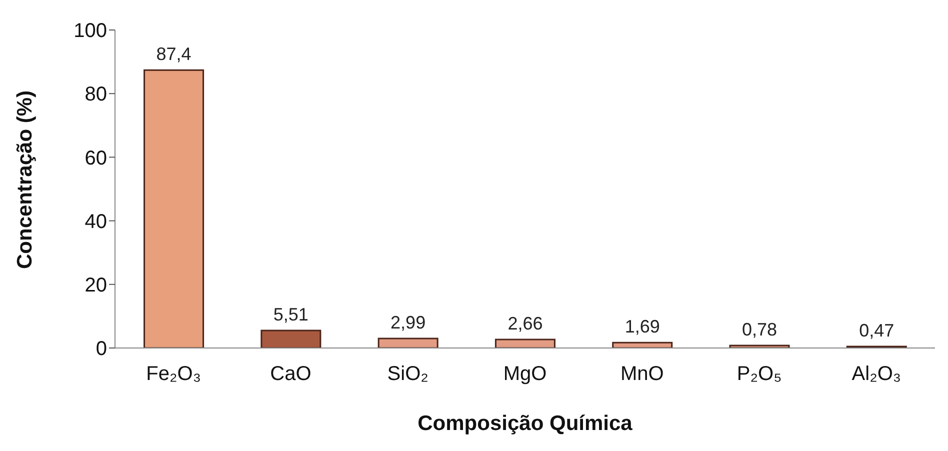 The height and width of the screenshot is (451, 948). Describe the element at coordinates (90, 31) in the screenshot. I see `y-tick-label: 100` at that location.